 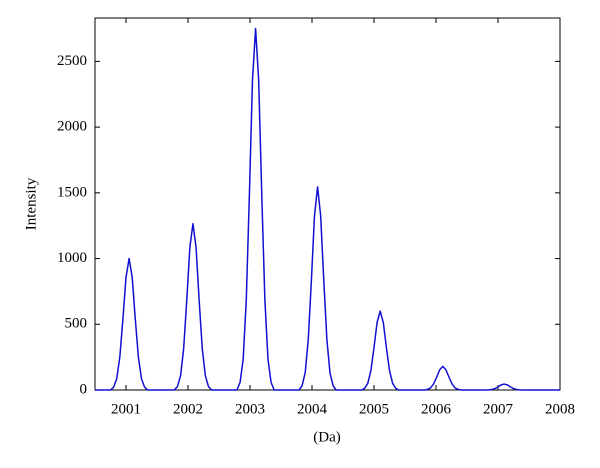 What do you see at coordinates (72, 61) in the screenshot?
I see `y-tick-label: 2500` at bounding box center [72, 61].